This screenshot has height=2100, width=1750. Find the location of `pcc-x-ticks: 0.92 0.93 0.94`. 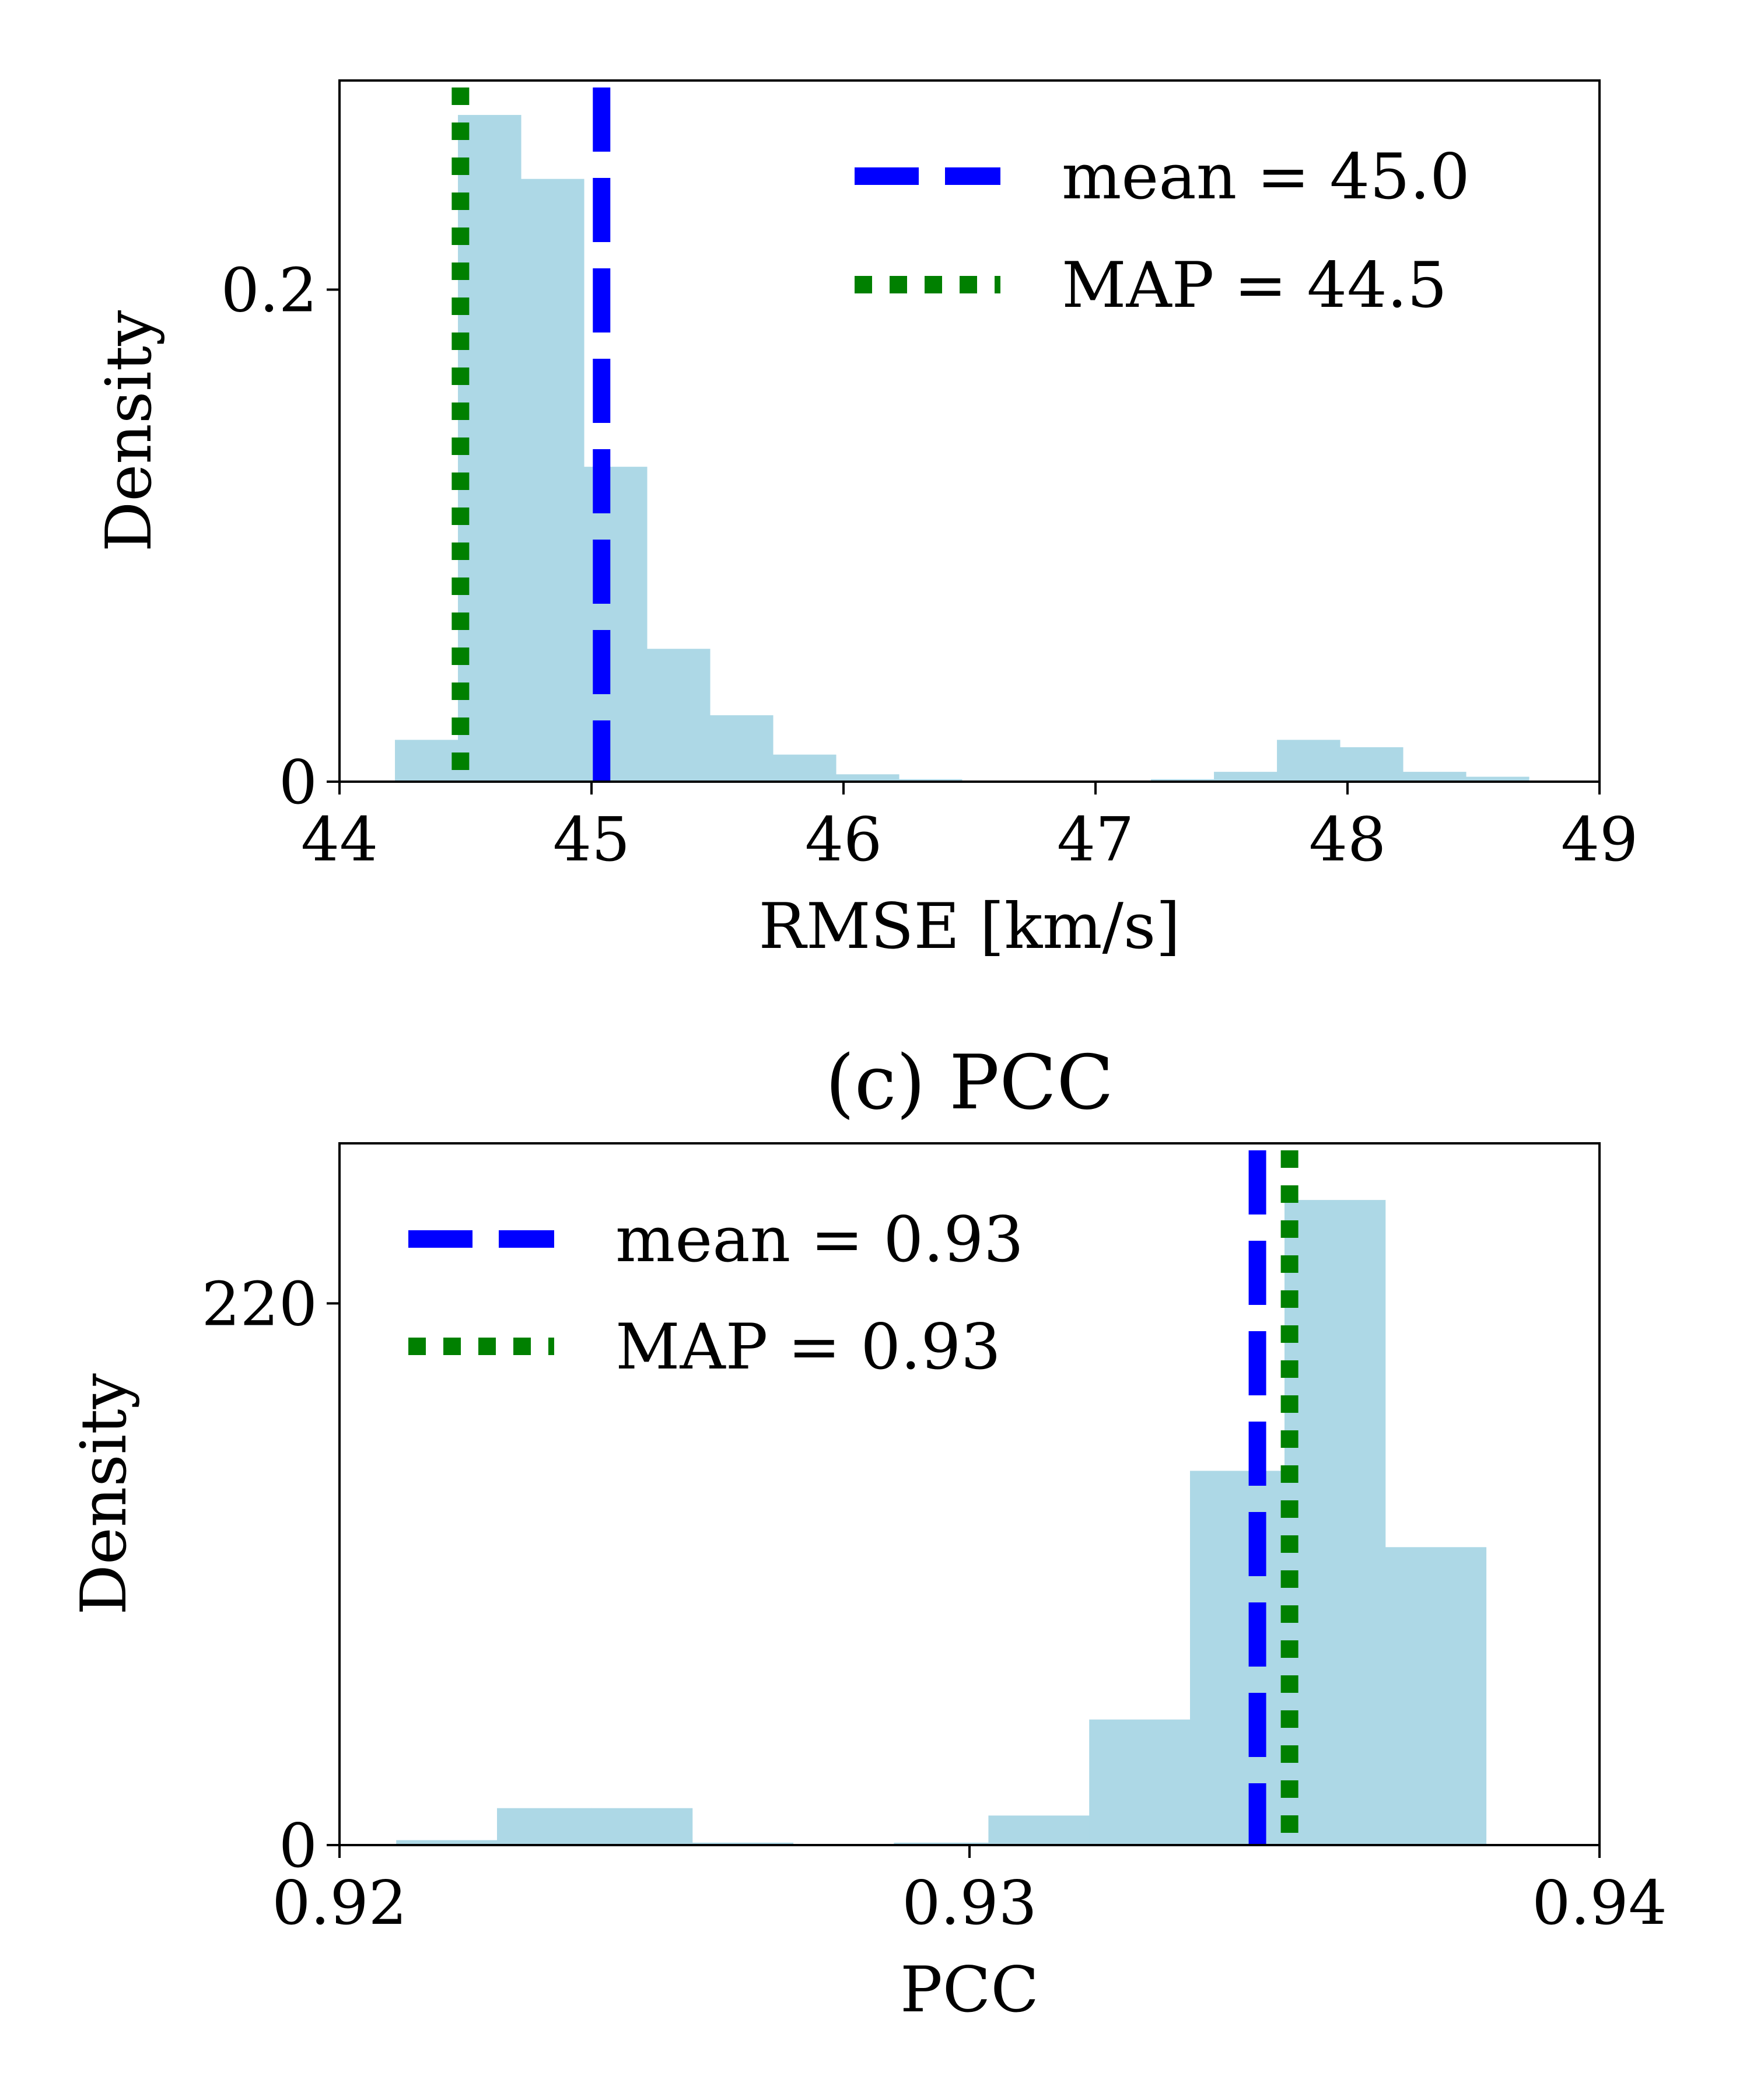

pcc-x-ticks: 0.92 0.93 0.94 is located at coordinates (970, 1891).